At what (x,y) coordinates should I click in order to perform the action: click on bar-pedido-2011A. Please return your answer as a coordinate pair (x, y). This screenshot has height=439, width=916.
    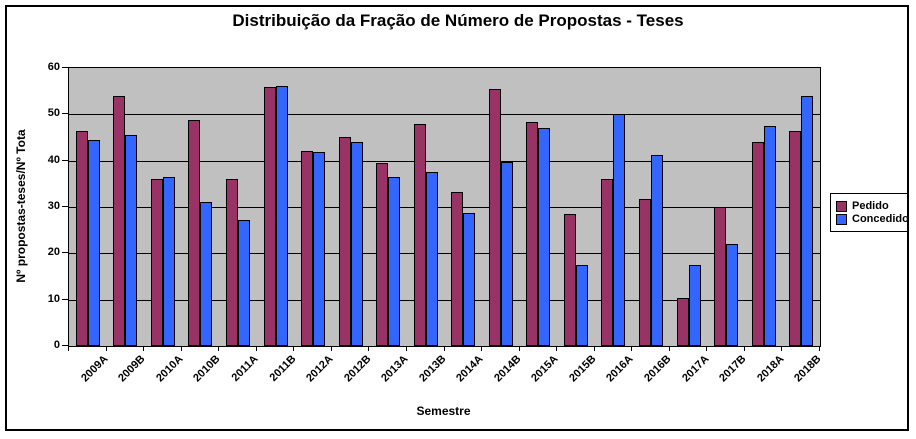
    Looking at the image, I should click on (231, 262).